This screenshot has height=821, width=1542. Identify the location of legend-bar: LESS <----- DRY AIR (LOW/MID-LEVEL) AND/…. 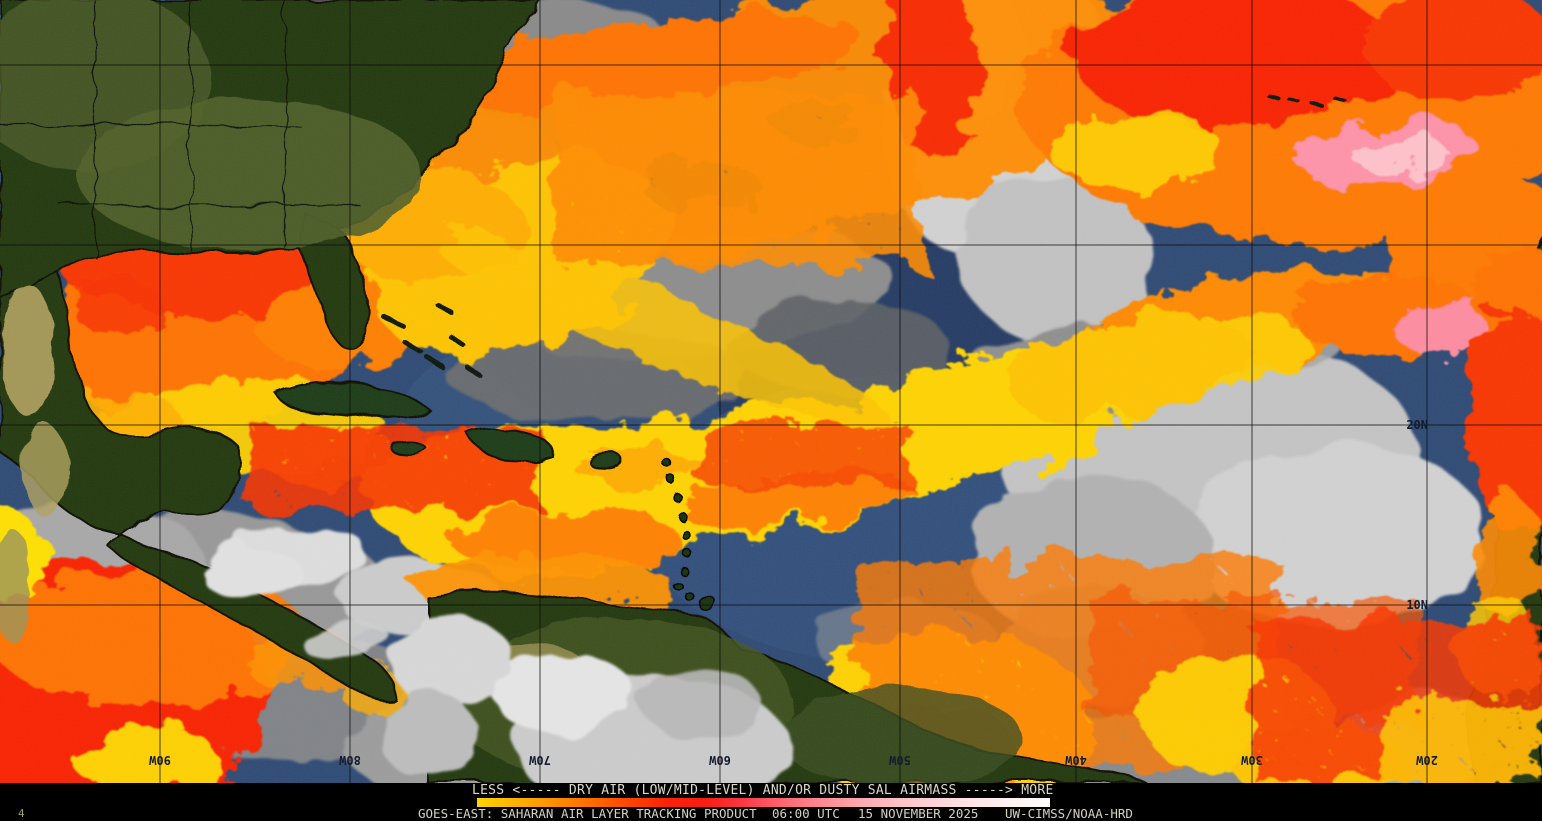
(771, 801).